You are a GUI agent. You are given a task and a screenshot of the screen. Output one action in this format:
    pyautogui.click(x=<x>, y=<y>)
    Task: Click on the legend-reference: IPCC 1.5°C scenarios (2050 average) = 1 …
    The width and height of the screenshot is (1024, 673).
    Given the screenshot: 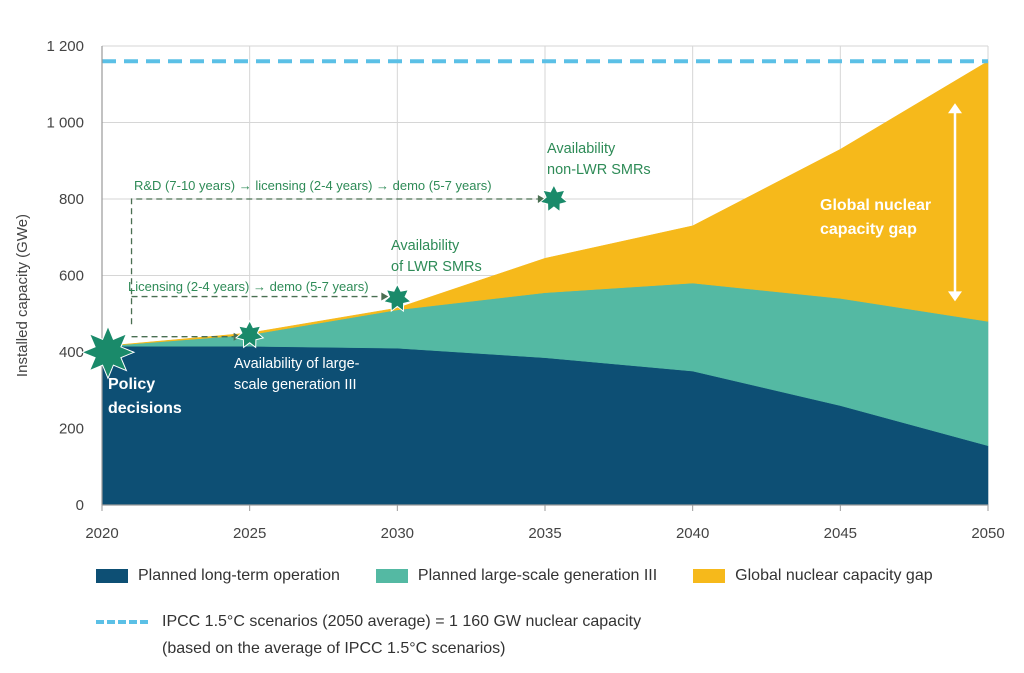 What is the action you would take?
    pyautogui.click(x=556, y=622)
    